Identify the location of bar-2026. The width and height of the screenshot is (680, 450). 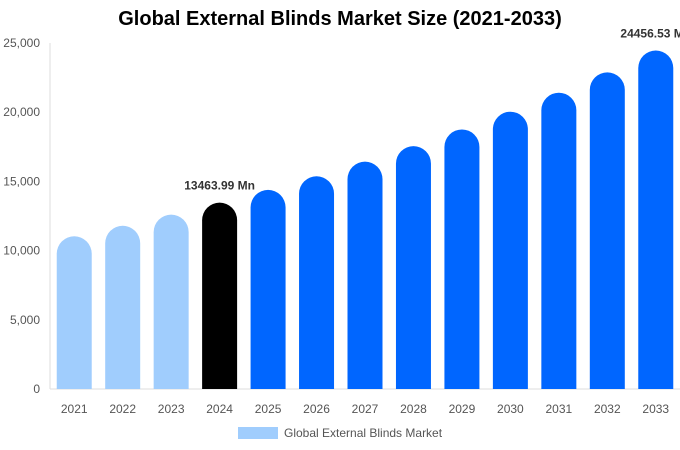
(317, 282).